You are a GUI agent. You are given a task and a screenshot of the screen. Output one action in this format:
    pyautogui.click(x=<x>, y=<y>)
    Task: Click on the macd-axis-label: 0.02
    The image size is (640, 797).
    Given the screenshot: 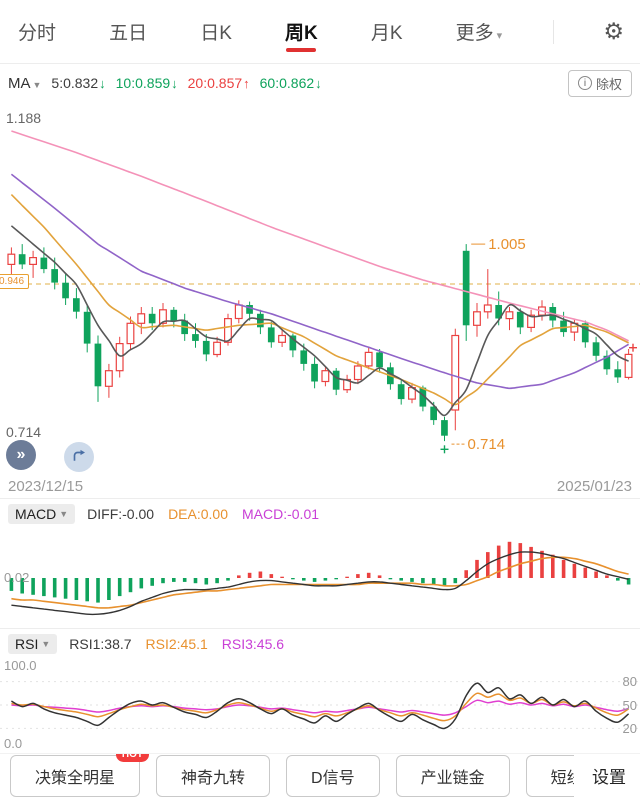 What is the action you would take?
    pyautogui.click(x=17, y=577)
    